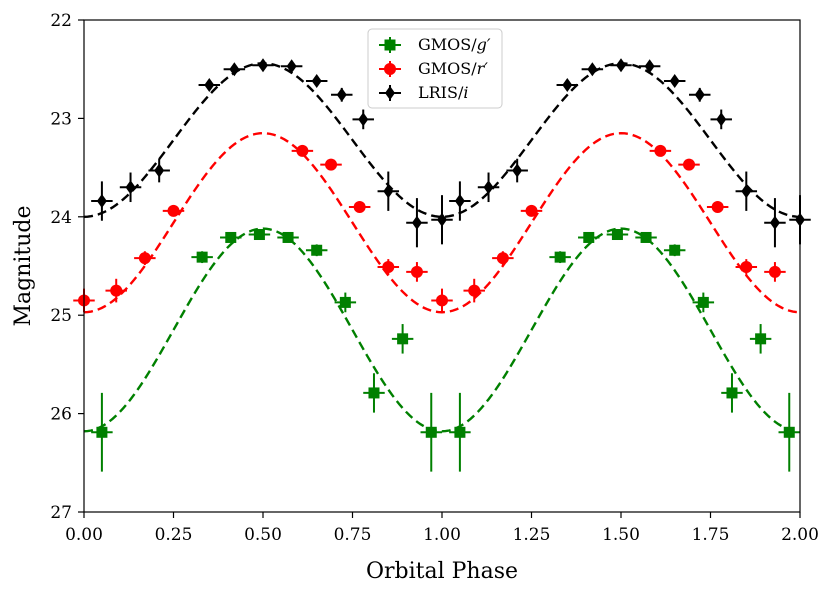 The height and width of the screenshot is (592, 831). What do you see at coordinates (61, 21) in the screenshot?
I see `y-tick-label: 22` at bounding box center [61, 21].